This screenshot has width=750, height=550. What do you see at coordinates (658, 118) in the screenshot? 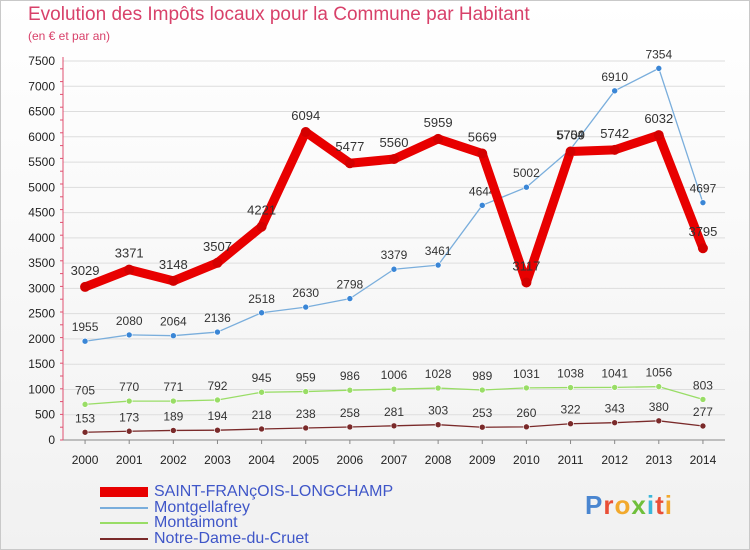
I see `data-label: 6032` at bounding box center [658, 118].